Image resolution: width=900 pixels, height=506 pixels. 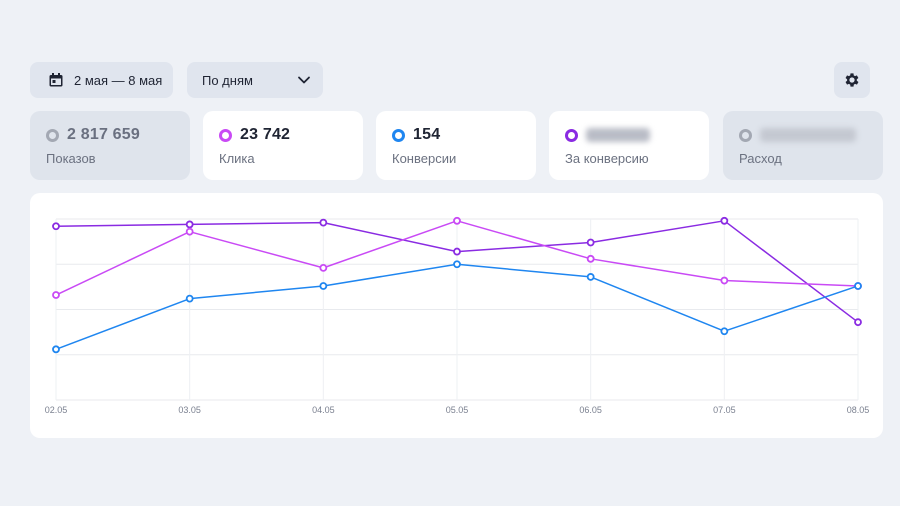 What do you see at coordinates (56, 80) in the screenshot?
I see `calendar-icon` at bounding box center [56, 80].